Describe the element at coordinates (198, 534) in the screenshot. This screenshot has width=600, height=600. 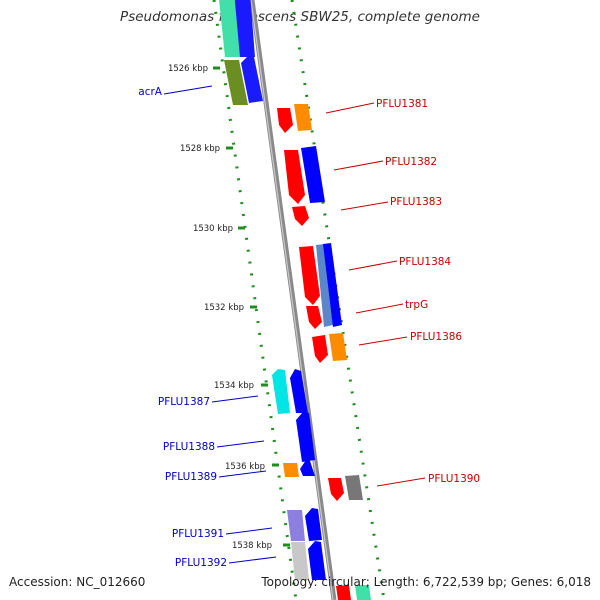
I see `gene-name: PFLU1391` at that location.